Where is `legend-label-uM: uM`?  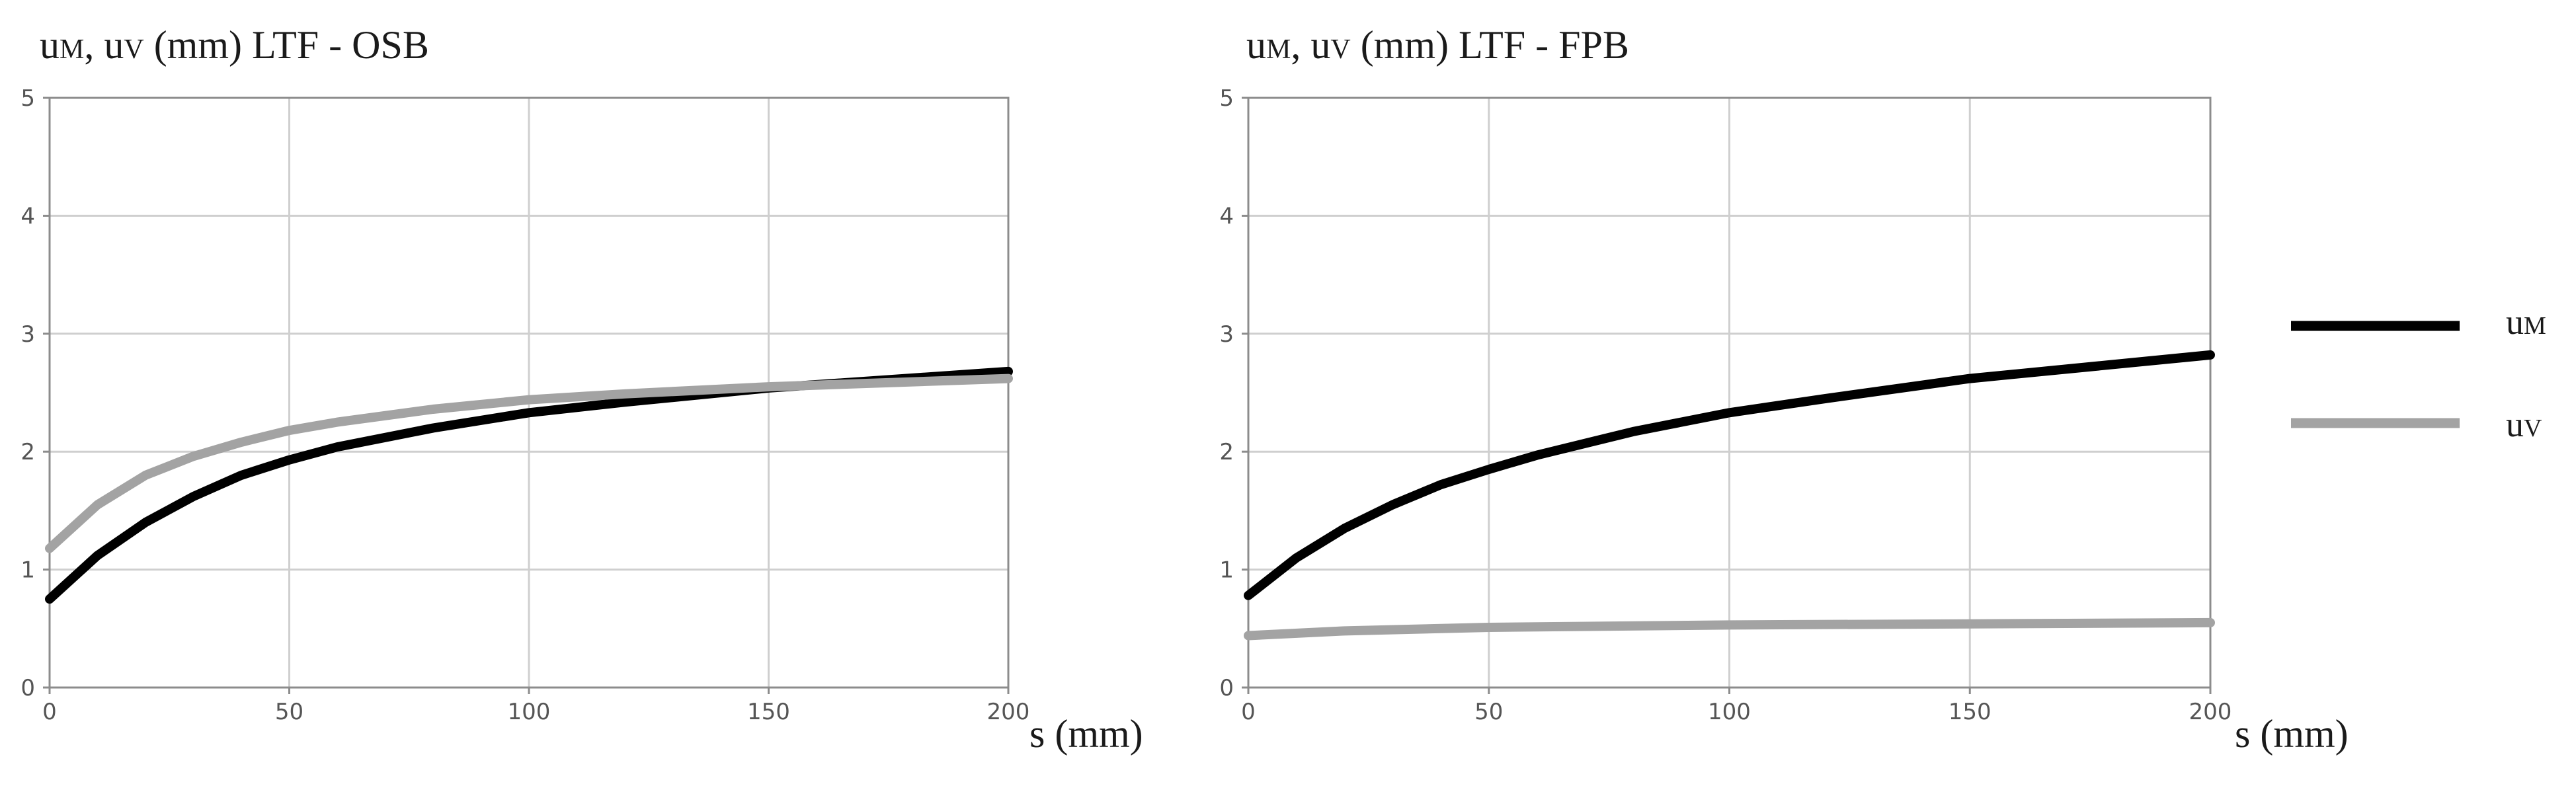
legend-label-uM: uM is located at coordinates (2526, 322).